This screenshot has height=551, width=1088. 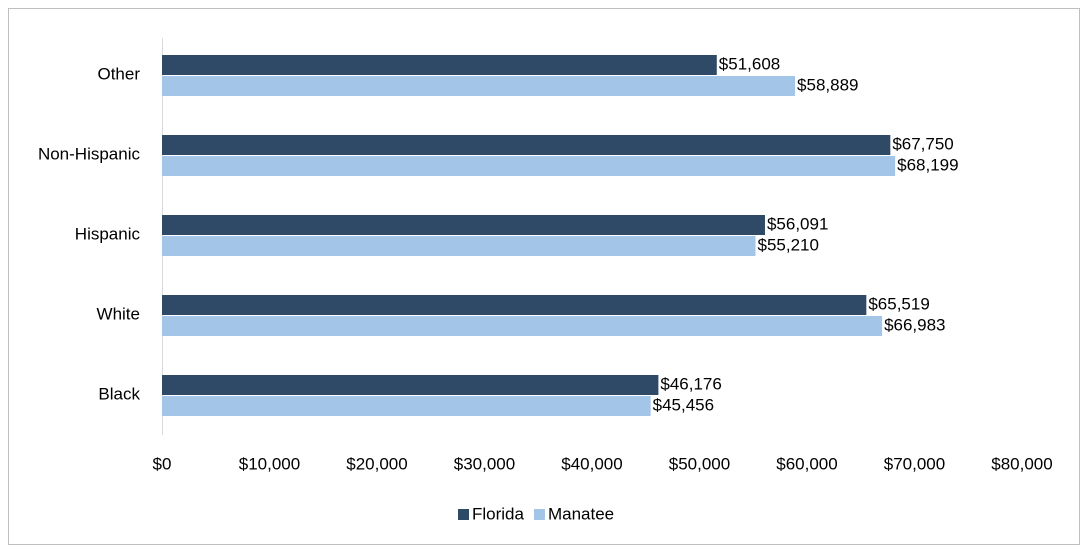 I want to click on value-label: $51,608, so click(x=749, y=63).